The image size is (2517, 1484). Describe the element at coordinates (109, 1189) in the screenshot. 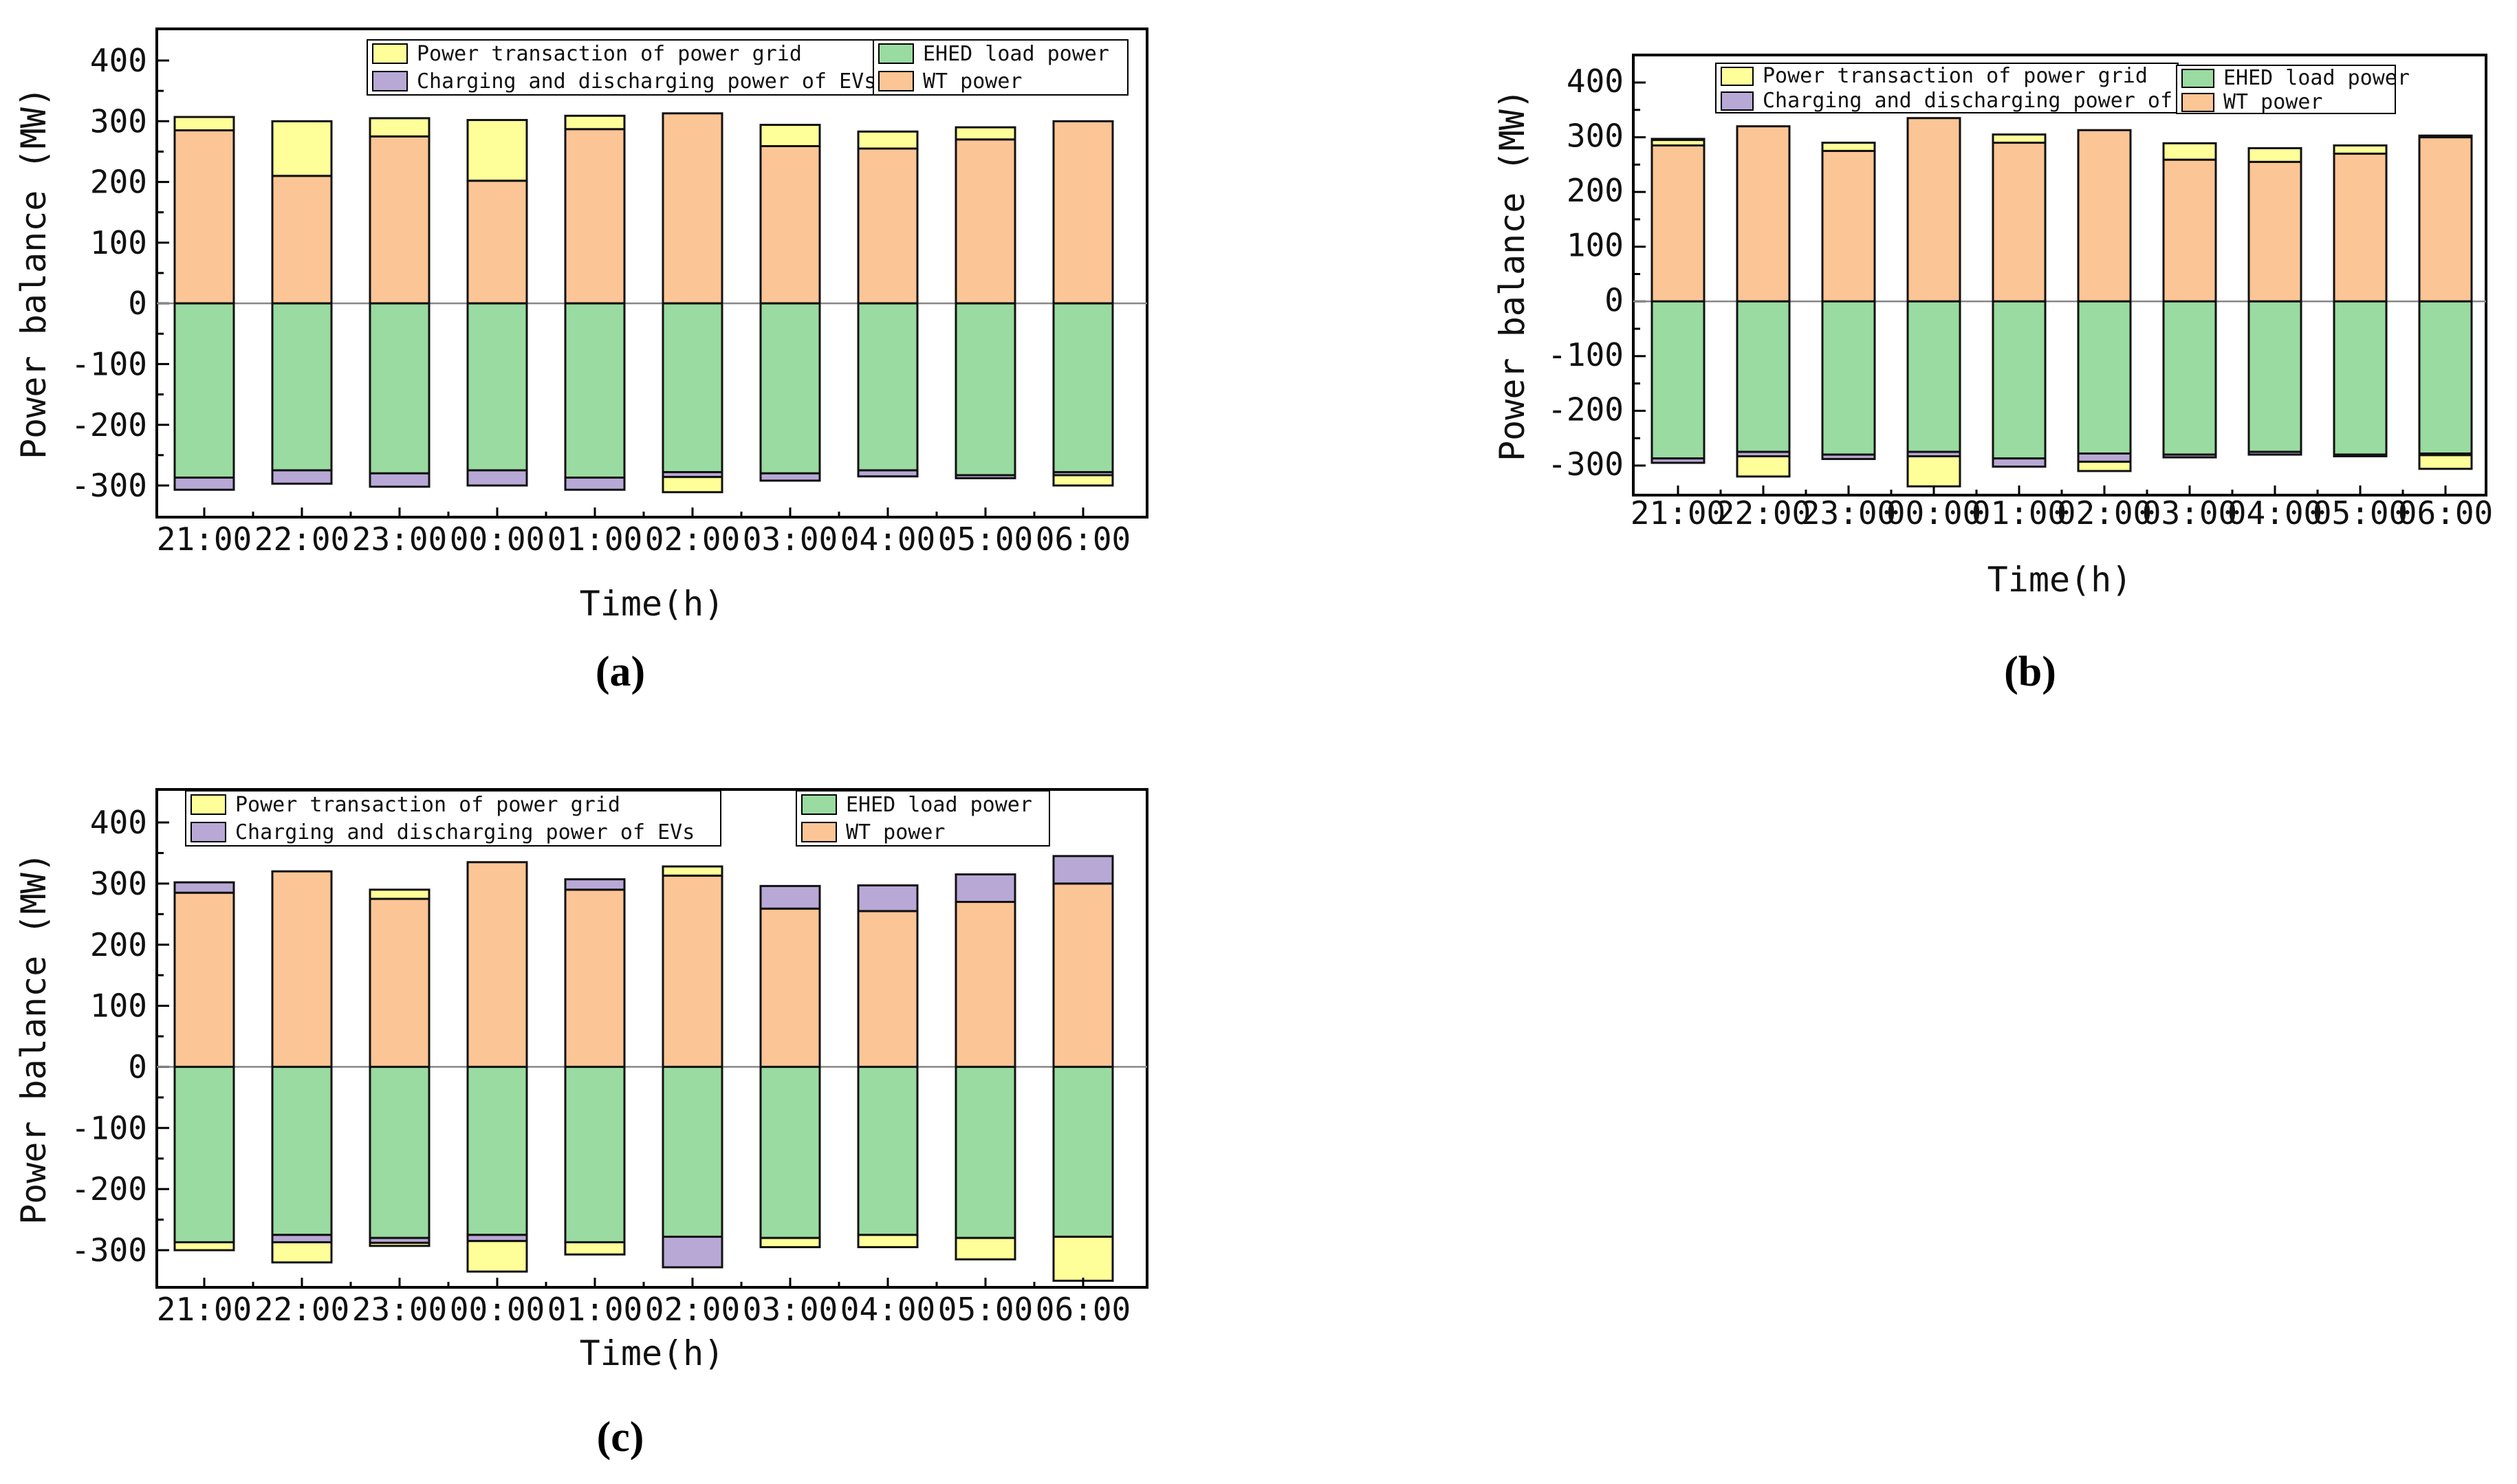

I see `y-tick-label: -200` at that location.